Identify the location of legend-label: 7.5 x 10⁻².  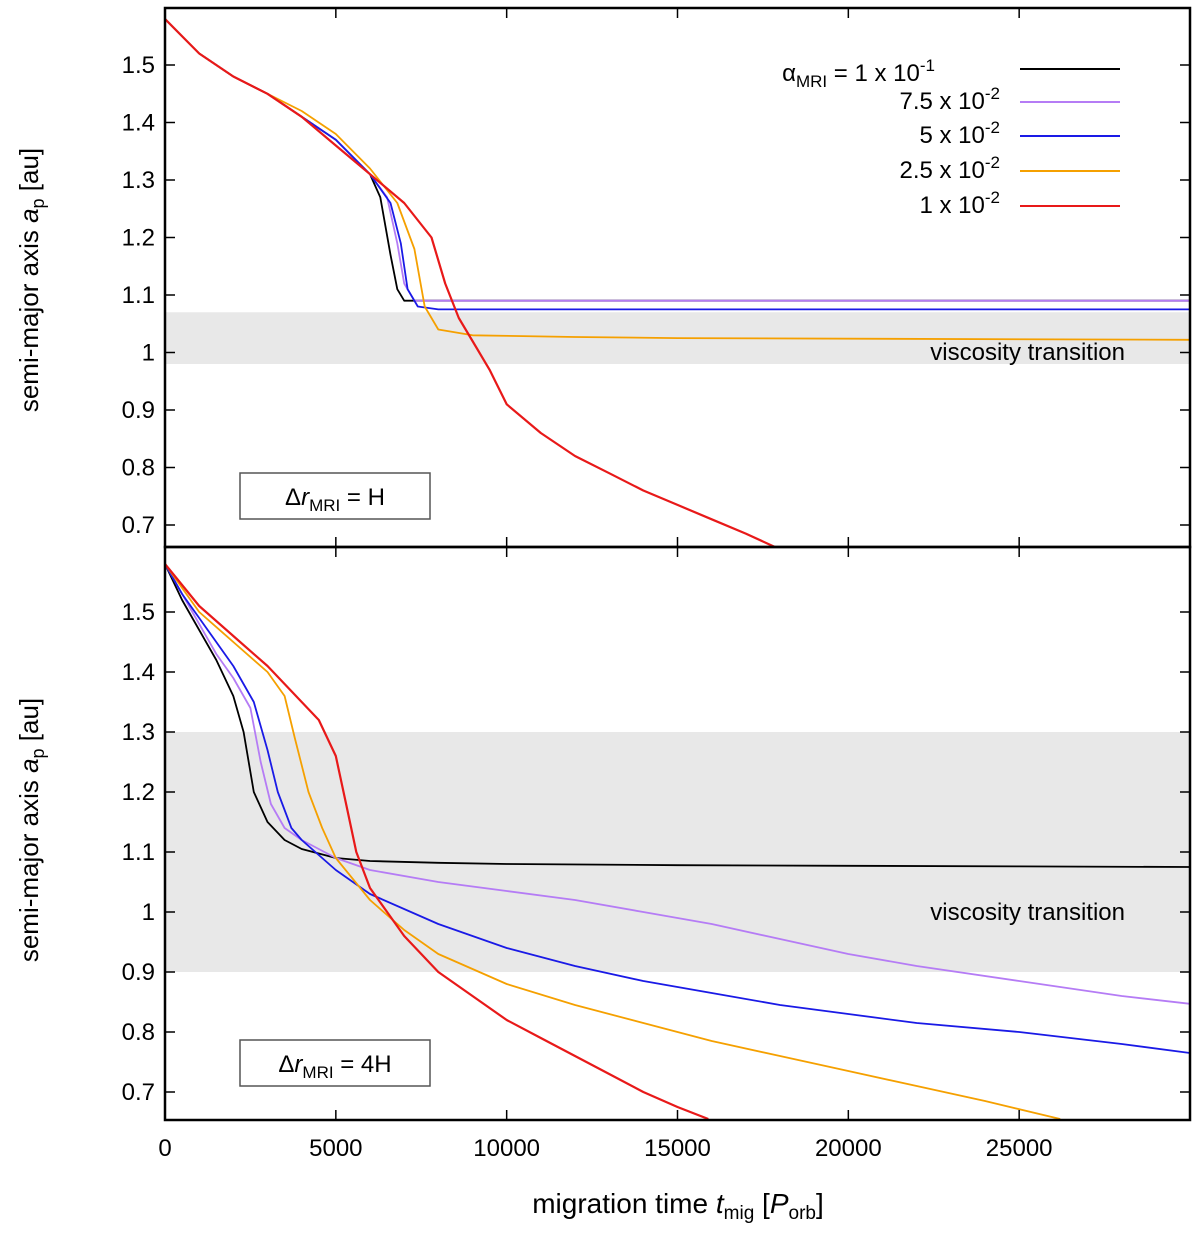
(949, 99).